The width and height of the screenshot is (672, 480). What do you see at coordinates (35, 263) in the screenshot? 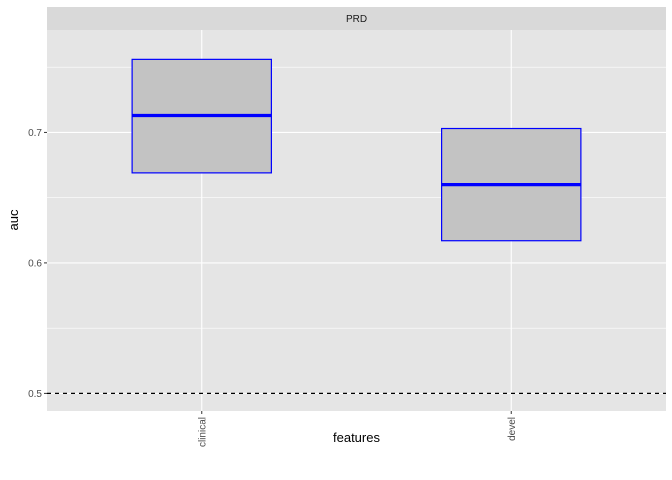
I see `y-tick-label: 0.6` at bounding box center [35, 263].